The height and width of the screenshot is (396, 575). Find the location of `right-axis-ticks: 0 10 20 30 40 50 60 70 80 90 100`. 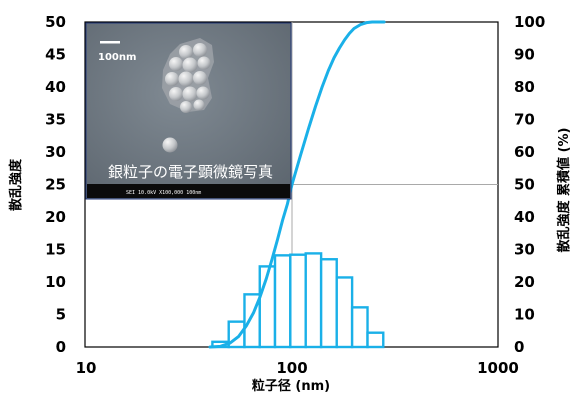

right-axis-ticks: 0 10 20 30 40 50 60 70 80 90 100 is located at coordinates (529, 184).